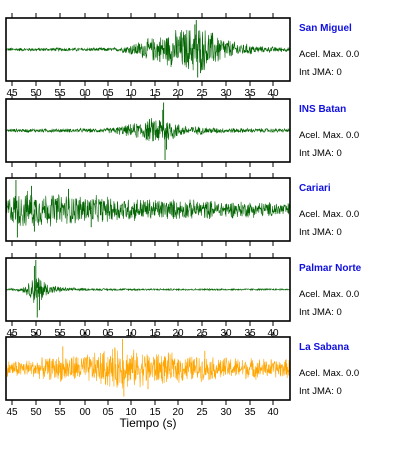 This screenshot has width=410, height=460. I want to click on station-info: Cariari Acel. Max. 0.0 Int JMA: 0, so click(353, 212).